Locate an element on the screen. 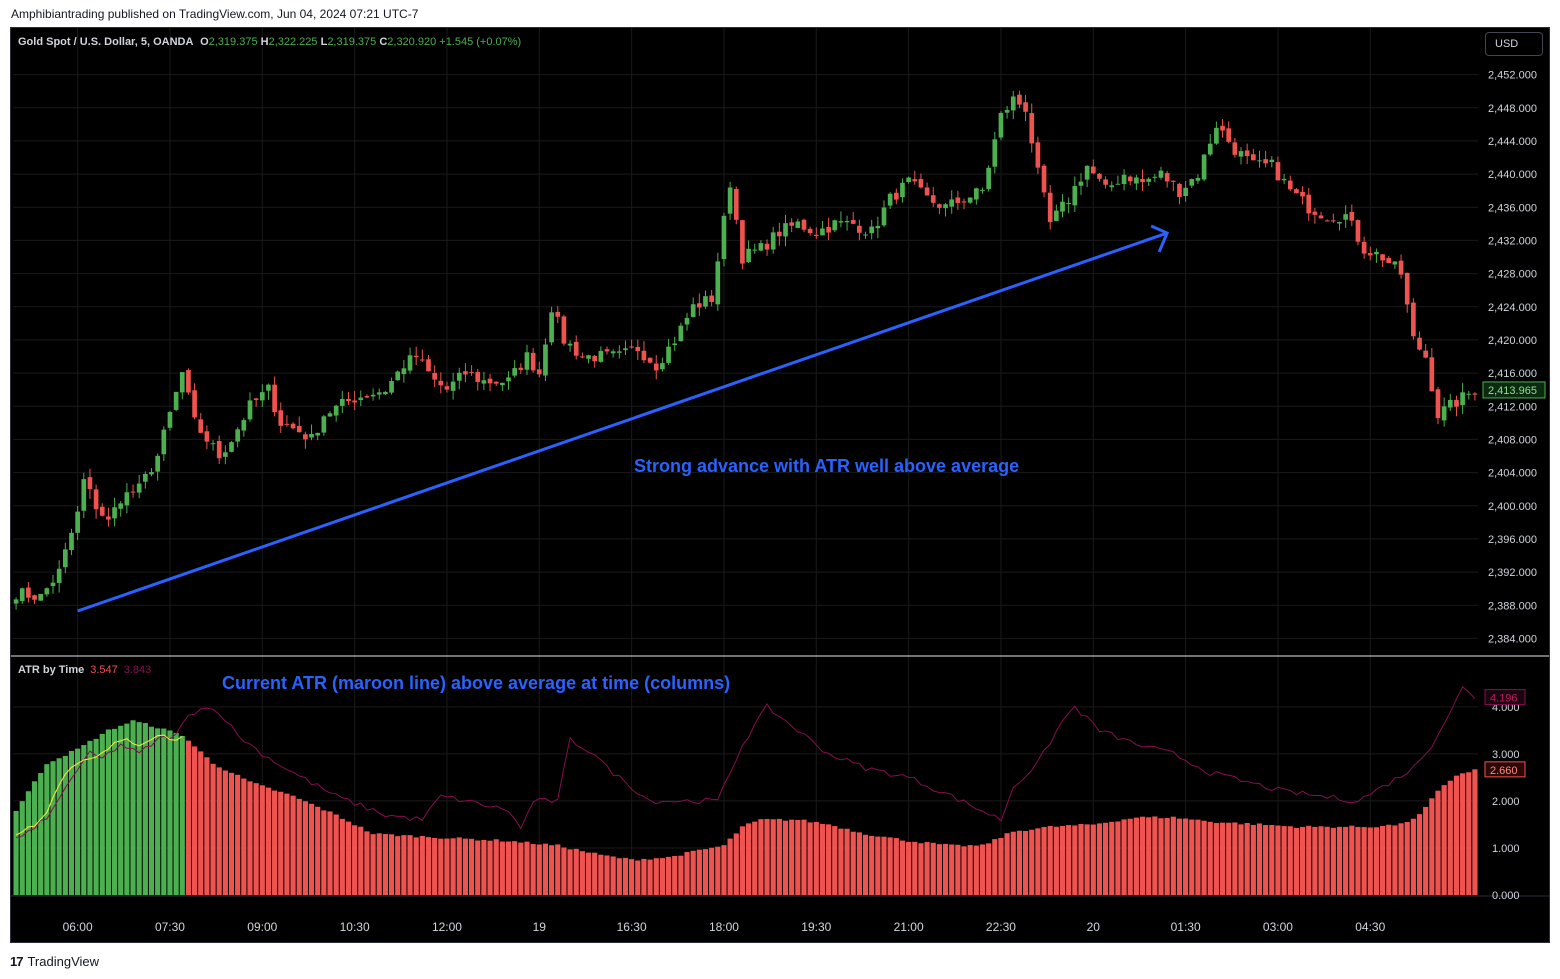 The height and width of the screenshot is (979, 1560). change-value: +1.545 (+0.07%) is located at coordinates (480, 42).